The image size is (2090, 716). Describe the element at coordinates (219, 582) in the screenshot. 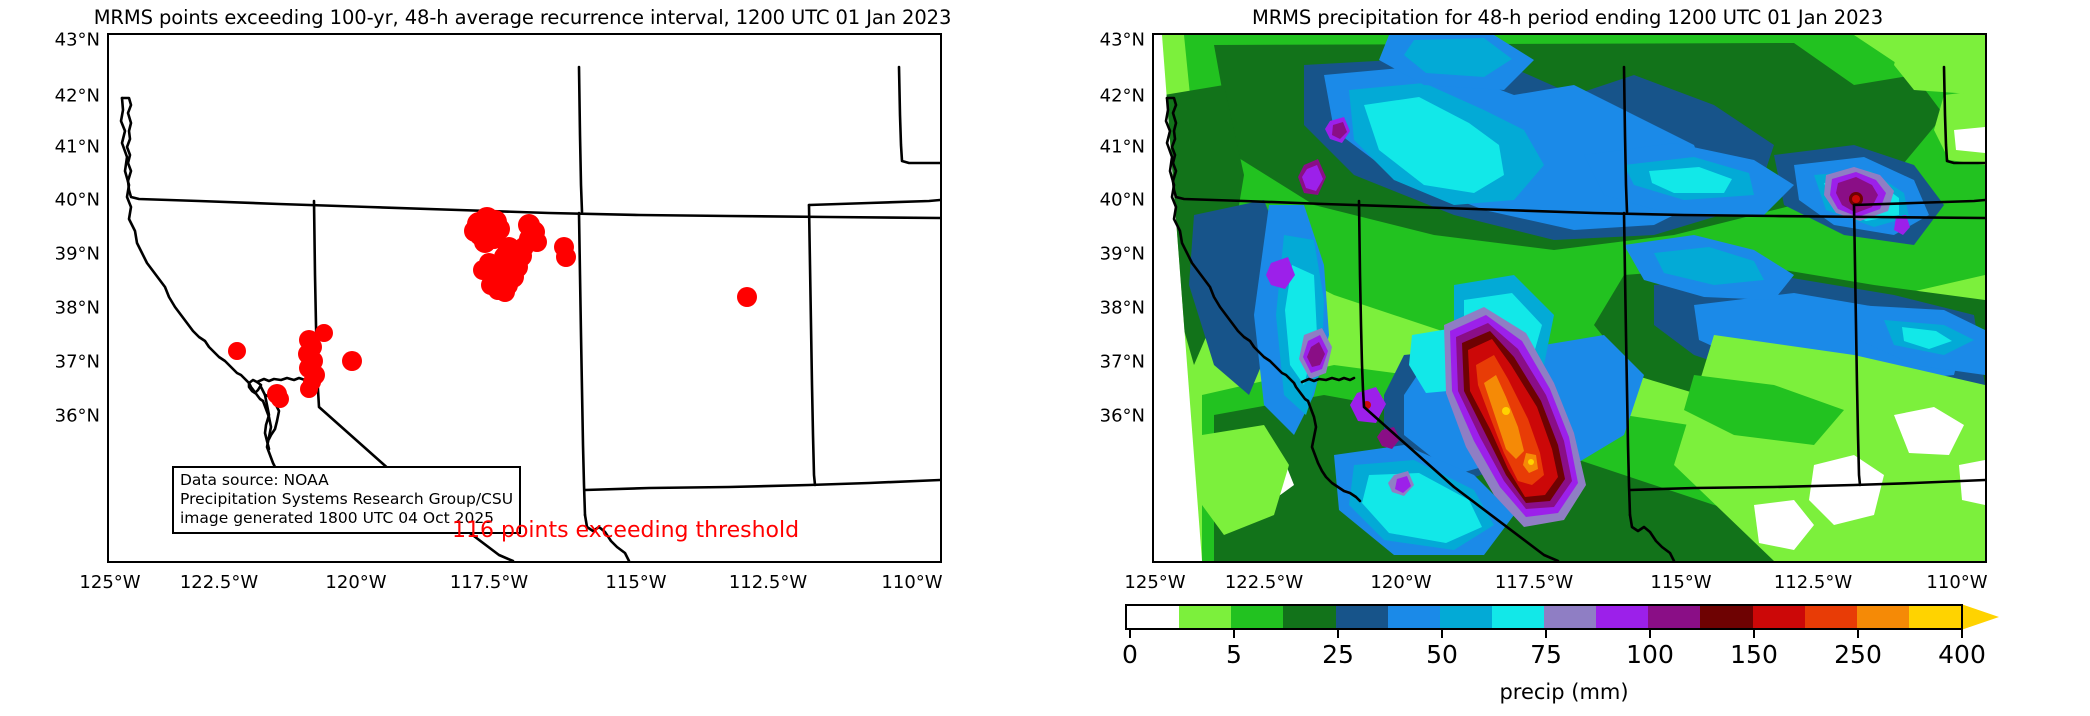

I see `x-tick-122p5w: 122.5°W` at that location.